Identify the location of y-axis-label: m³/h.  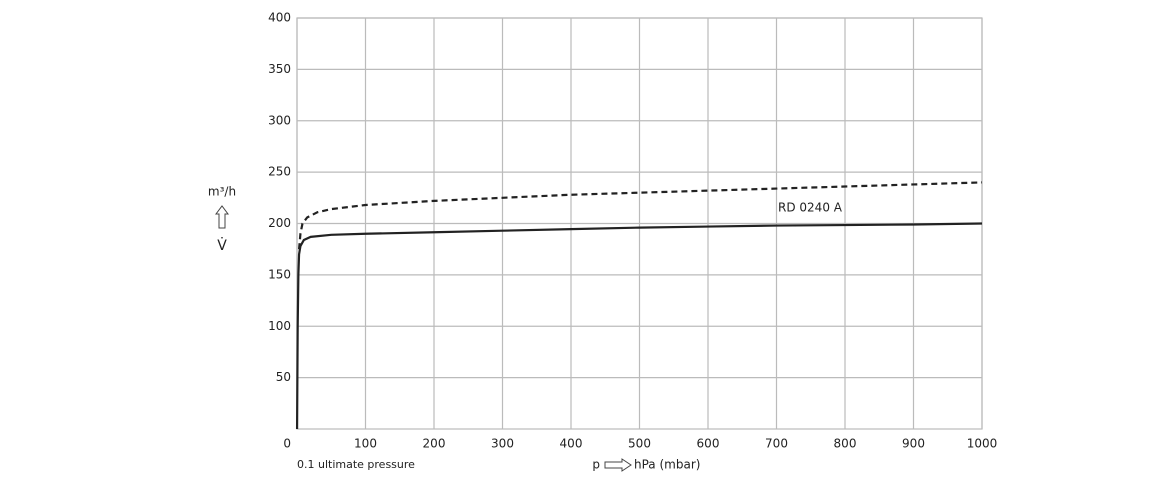
(222, 192).